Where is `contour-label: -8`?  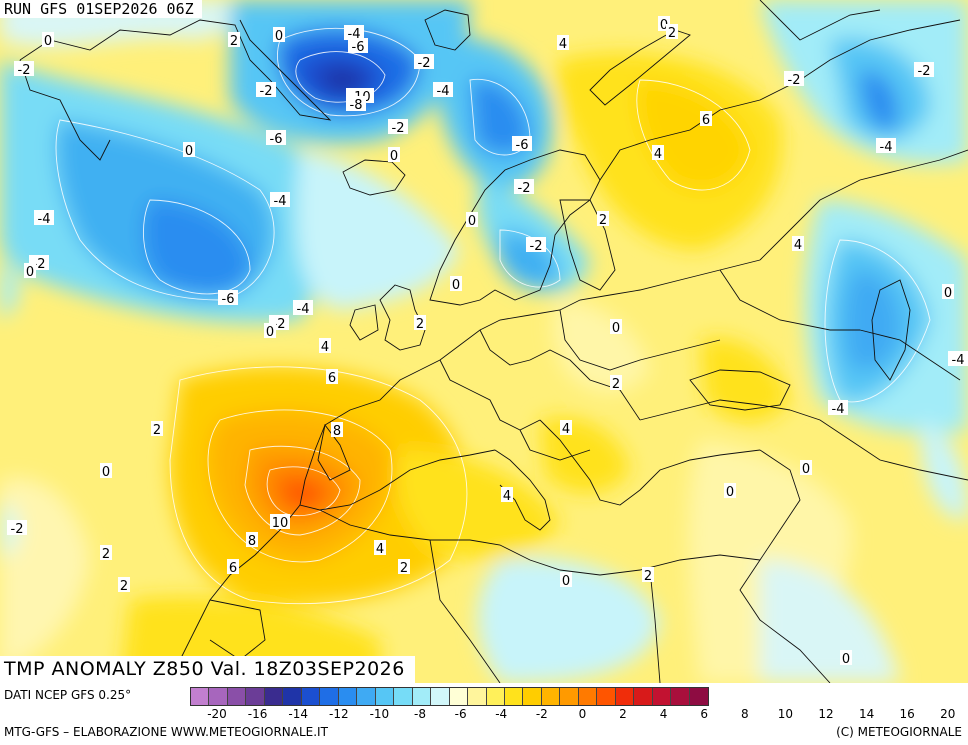
contour-label: -8 is located at coordinates (356, 105).